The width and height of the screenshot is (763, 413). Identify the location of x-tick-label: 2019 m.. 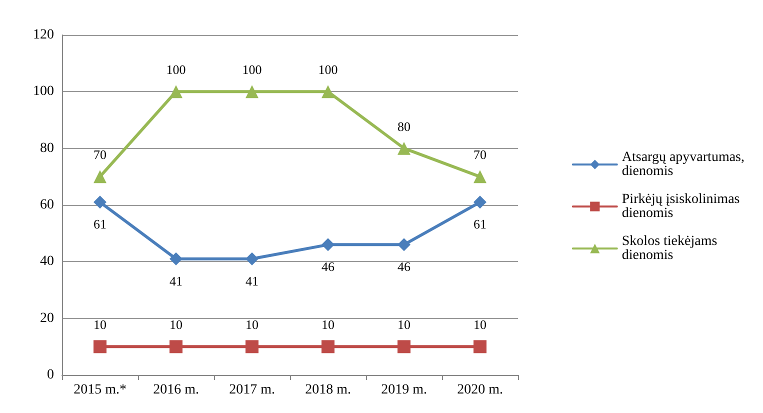
(404, 390).